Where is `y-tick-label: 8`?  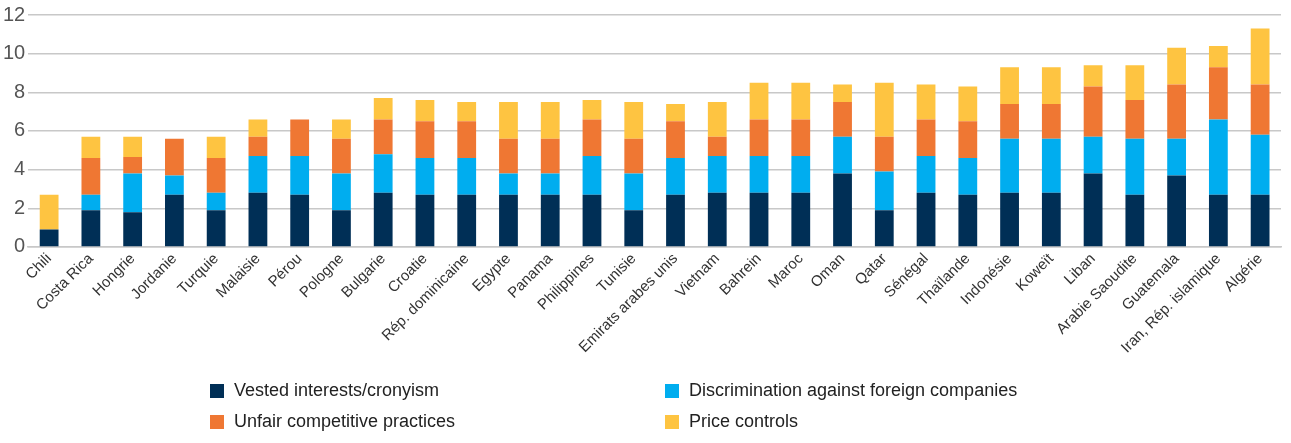 y-tick-label: 8 is located at coordinates (20, 90).